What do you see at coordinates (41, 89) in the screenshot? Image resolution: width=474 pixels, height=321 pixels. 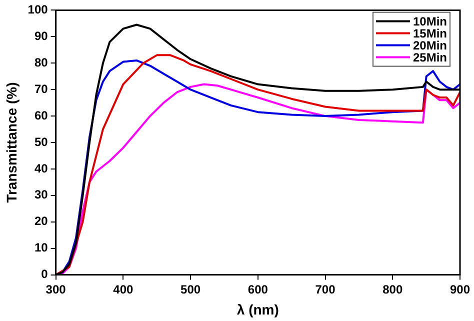 I see `y-tick-label: 70` at bounding box center [41, 89].